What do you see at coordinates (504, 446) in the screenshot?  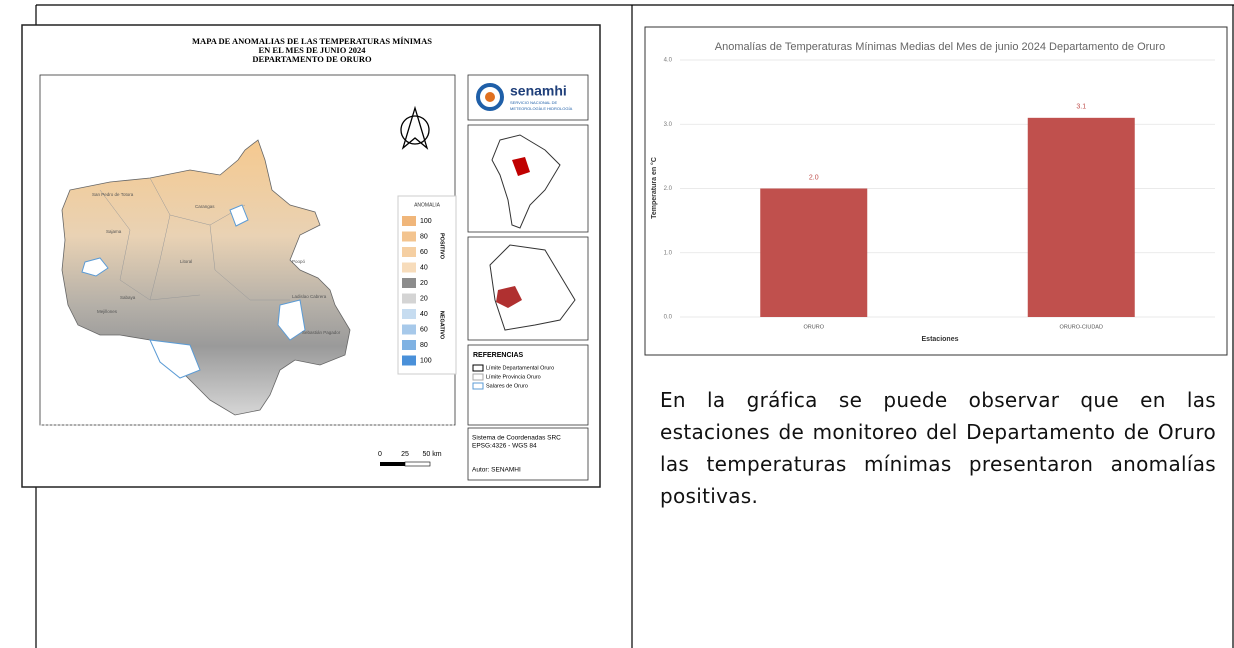 I see `coordinates: EPSG:4326 - WGS 84` at bounding box center [504, 446].